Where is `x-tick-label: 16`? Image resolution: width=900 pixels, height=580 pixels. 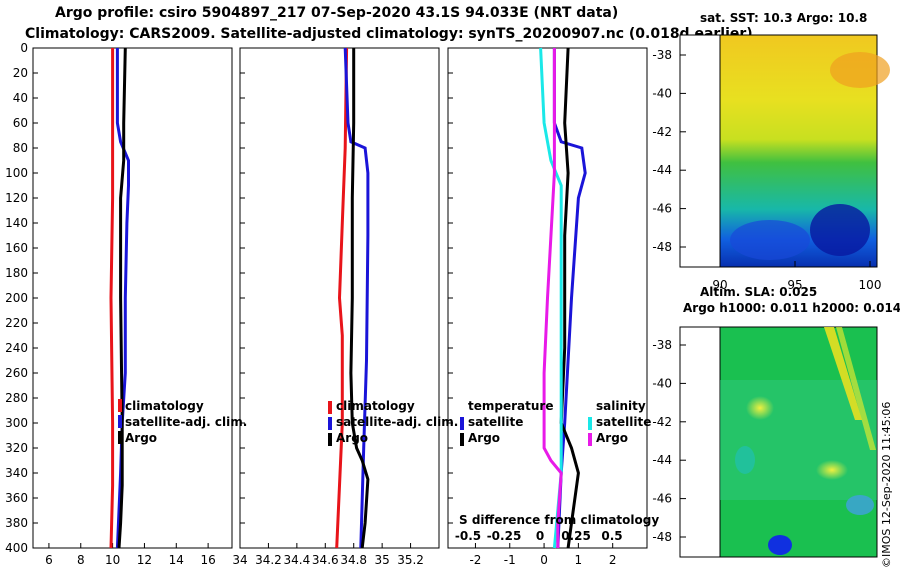
x-tick-label: 16 is located at coordinates (207, 560).